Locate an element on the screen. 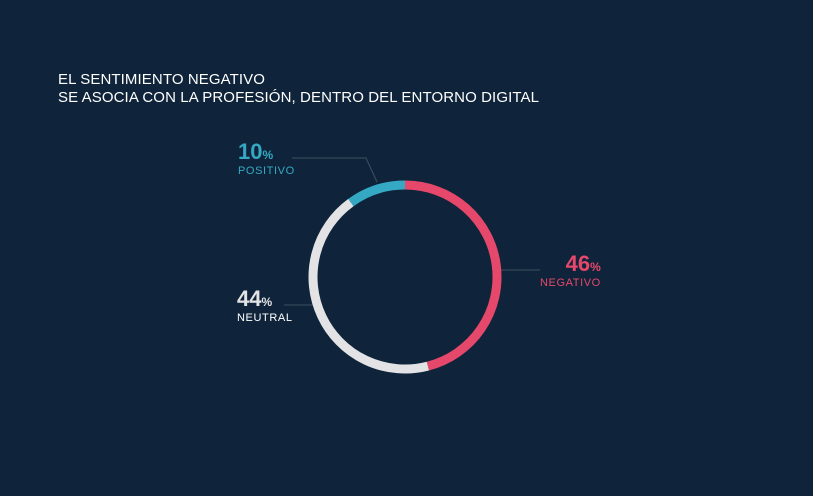 The height and width of the screenshot is (496, 813). percent-sign-negativo: % is located at coordinates (595, 267).